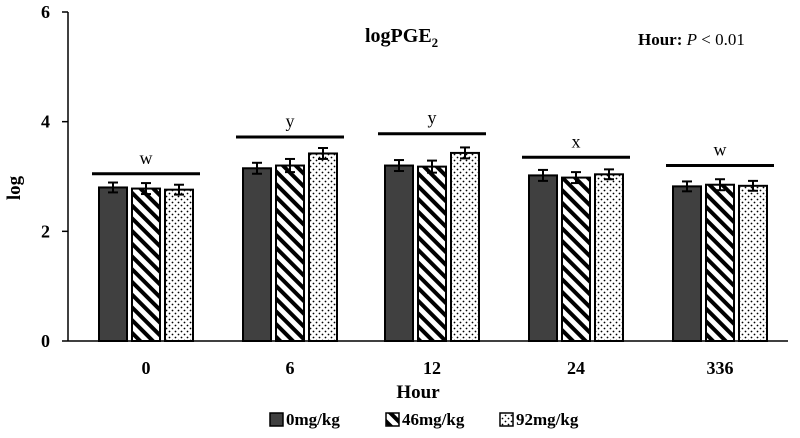 This screenshot has width=800, height=438. Describe the element at coordinates (45, 341) in the screenshot. I see `y-tick-label: 0` at that location.